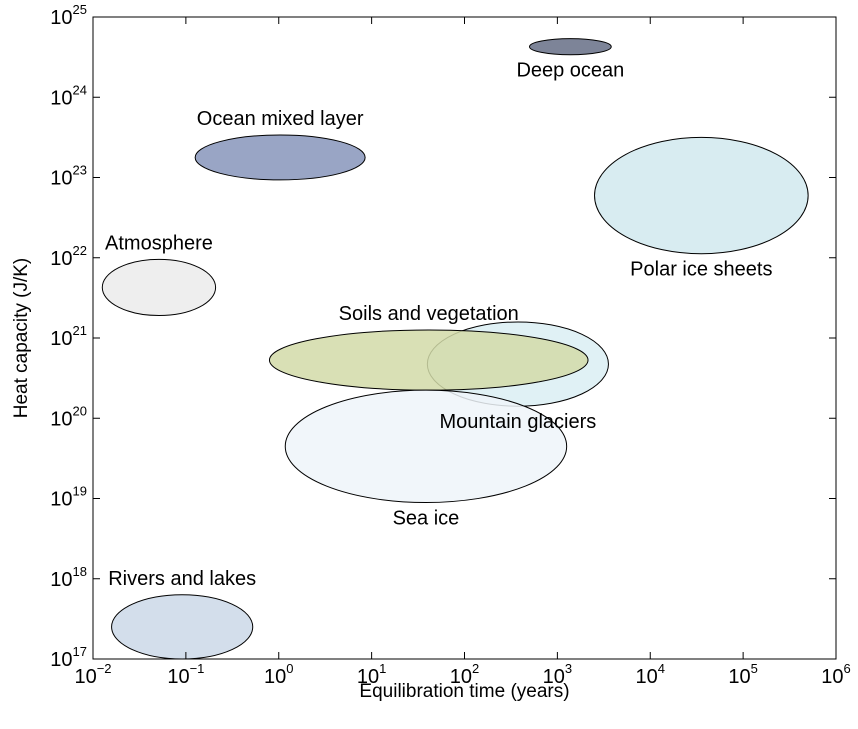 This screenshot has height=729, width=858. Describe the element at coordinates (701, 270) in the screenshot. I see `polar-ice-sheets-label: Polar ice sheets` at that location.